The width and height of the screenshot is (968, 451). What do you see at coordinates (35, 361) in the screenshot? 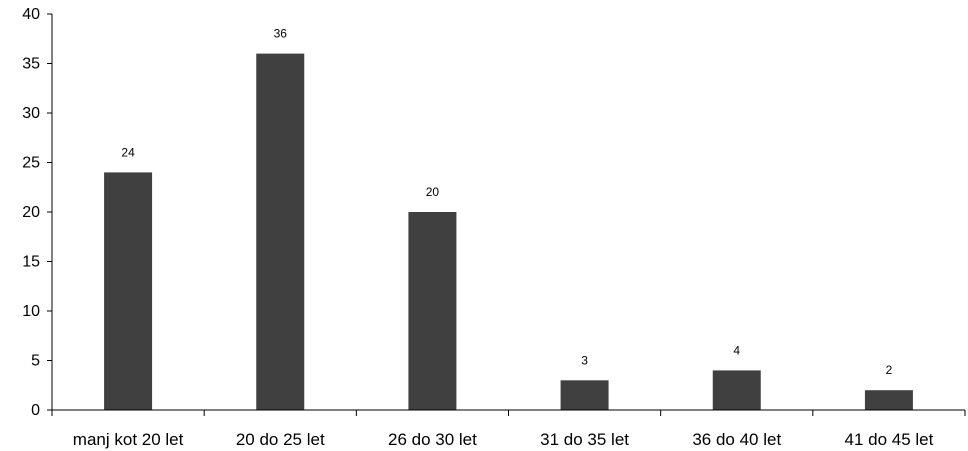
I see `y-tick-label: 5` at bounding box center [35, 361].